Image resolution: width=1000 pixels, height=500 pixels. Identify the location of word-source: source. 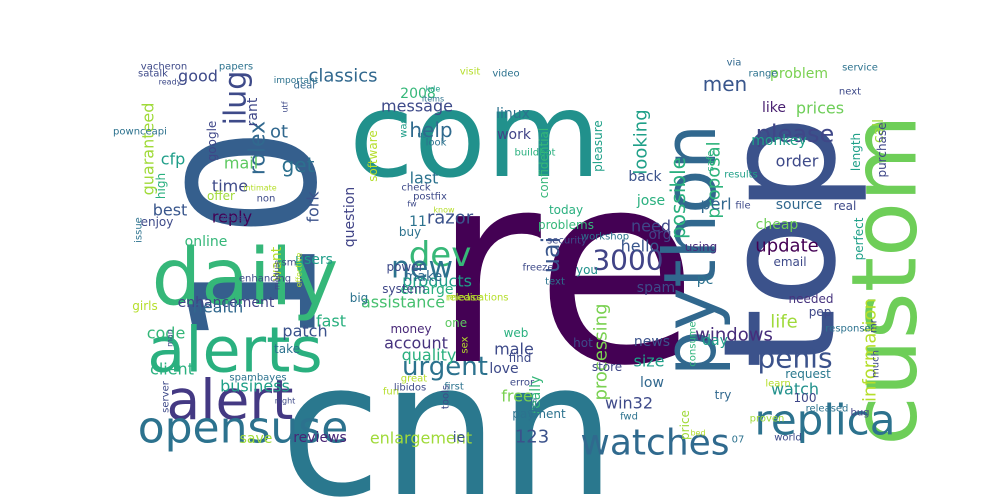
(799, 205).